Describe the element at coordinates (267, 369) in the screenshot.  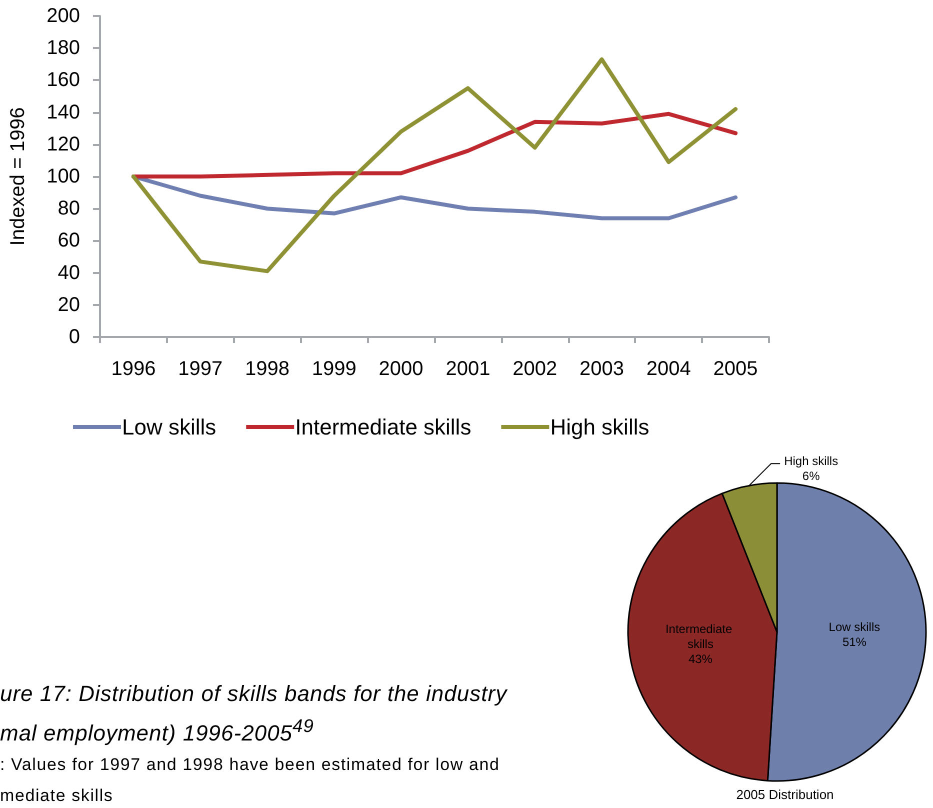
I see `x-tick-label: 1998` at that location.